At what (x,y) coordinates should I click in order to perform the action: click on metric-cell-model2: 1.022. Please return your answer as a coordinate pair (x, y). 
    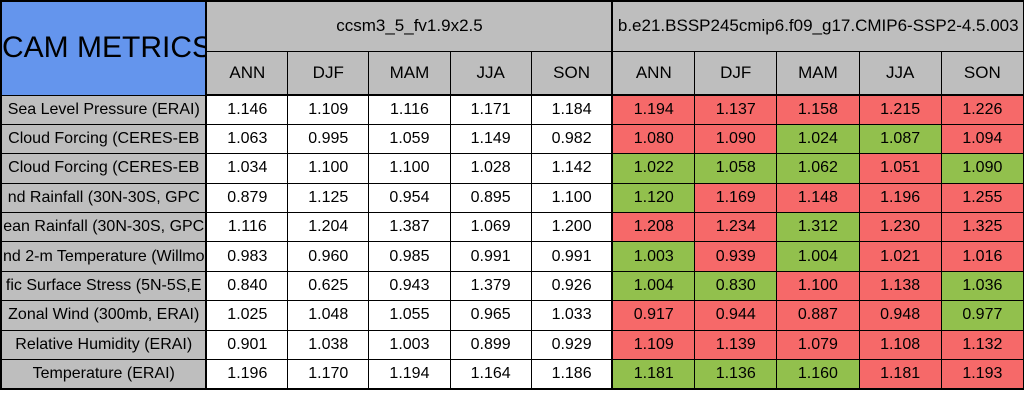
    Looking at the image, I should click on (653, 168).